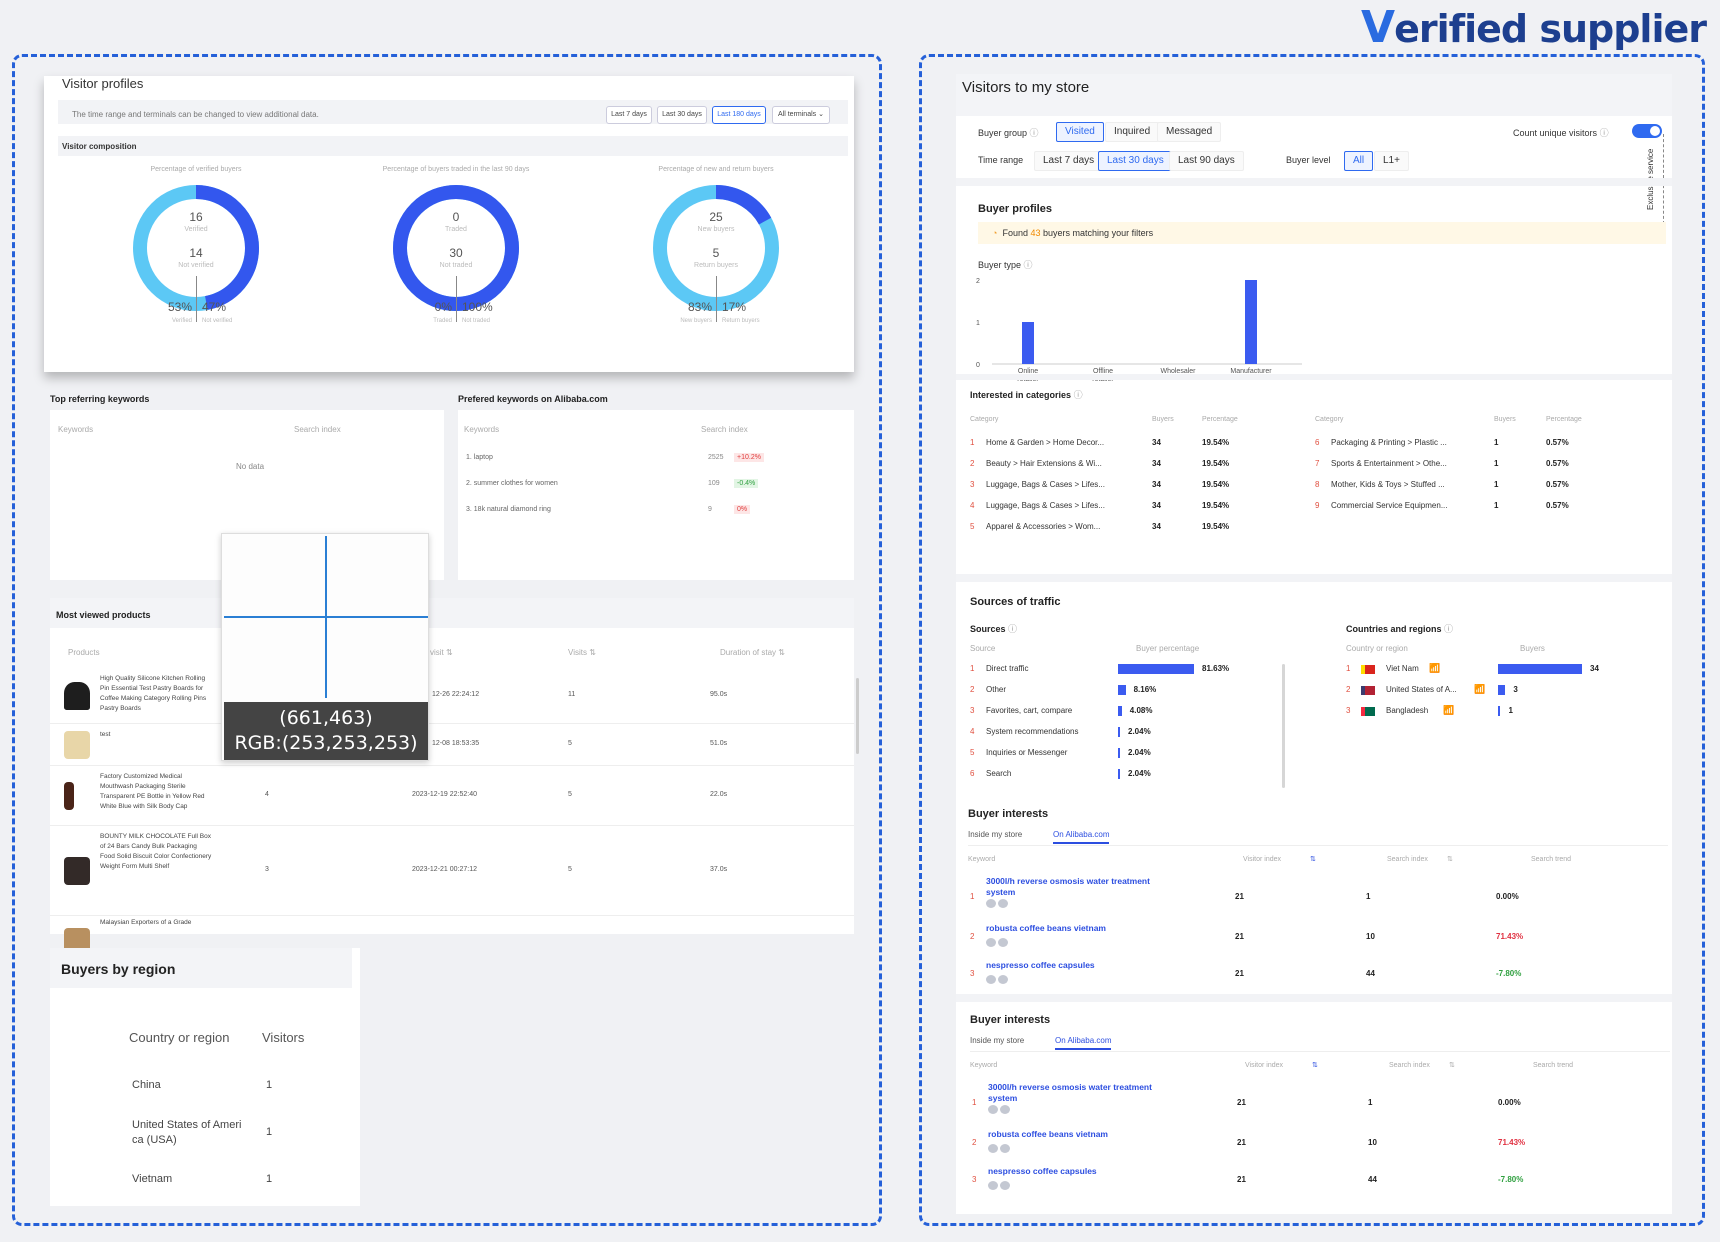 This screenshot has width=1720, height=1242. I want to click on range-last-30-days: Last 30 days, so click(682, 115).